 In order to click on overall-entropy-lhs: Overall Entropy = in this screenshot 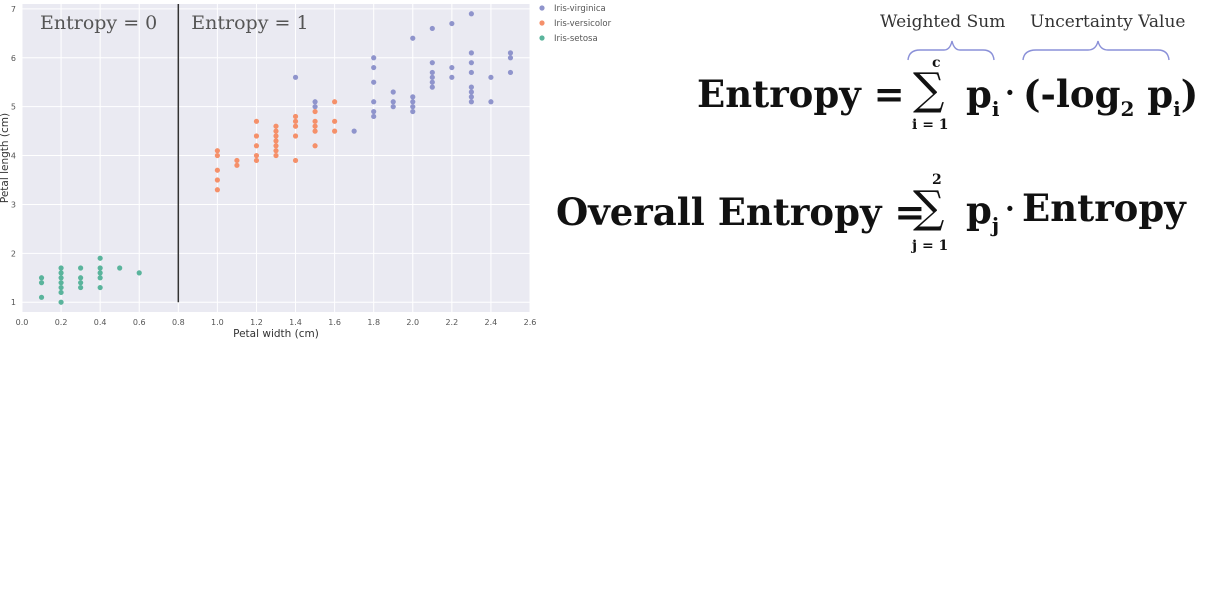, I will do `click(741, 212)`.